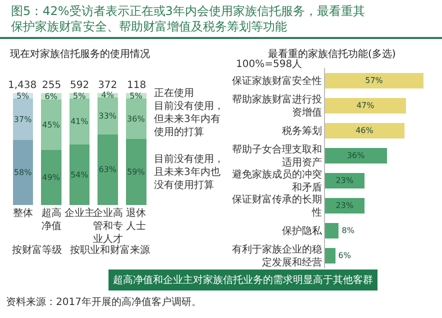  What do you see at coordinates (189, 119) in the screenshot?
I see `series-label: 目前没有使用，但未来3年内有使用的打算` at bounding box center [189, 119].